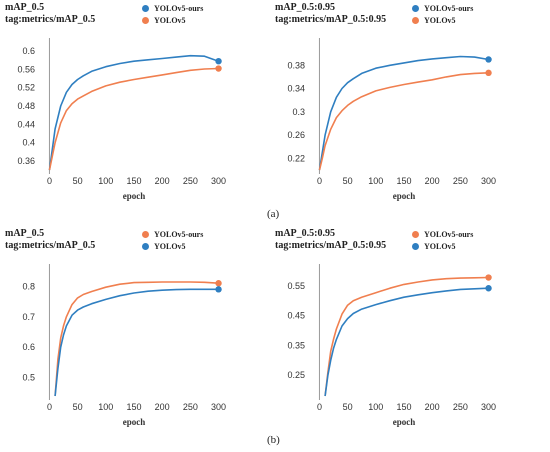  I want to click on y-tick-label: 0.38, so click(296, 65).